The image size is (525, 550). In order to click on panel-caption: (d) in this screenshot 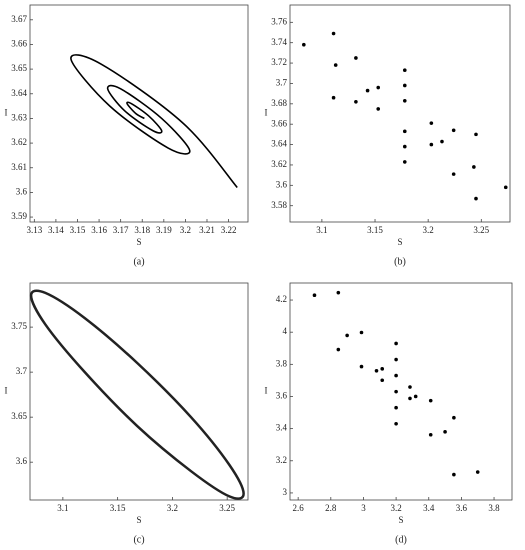, I will do `click(401, 539)`.